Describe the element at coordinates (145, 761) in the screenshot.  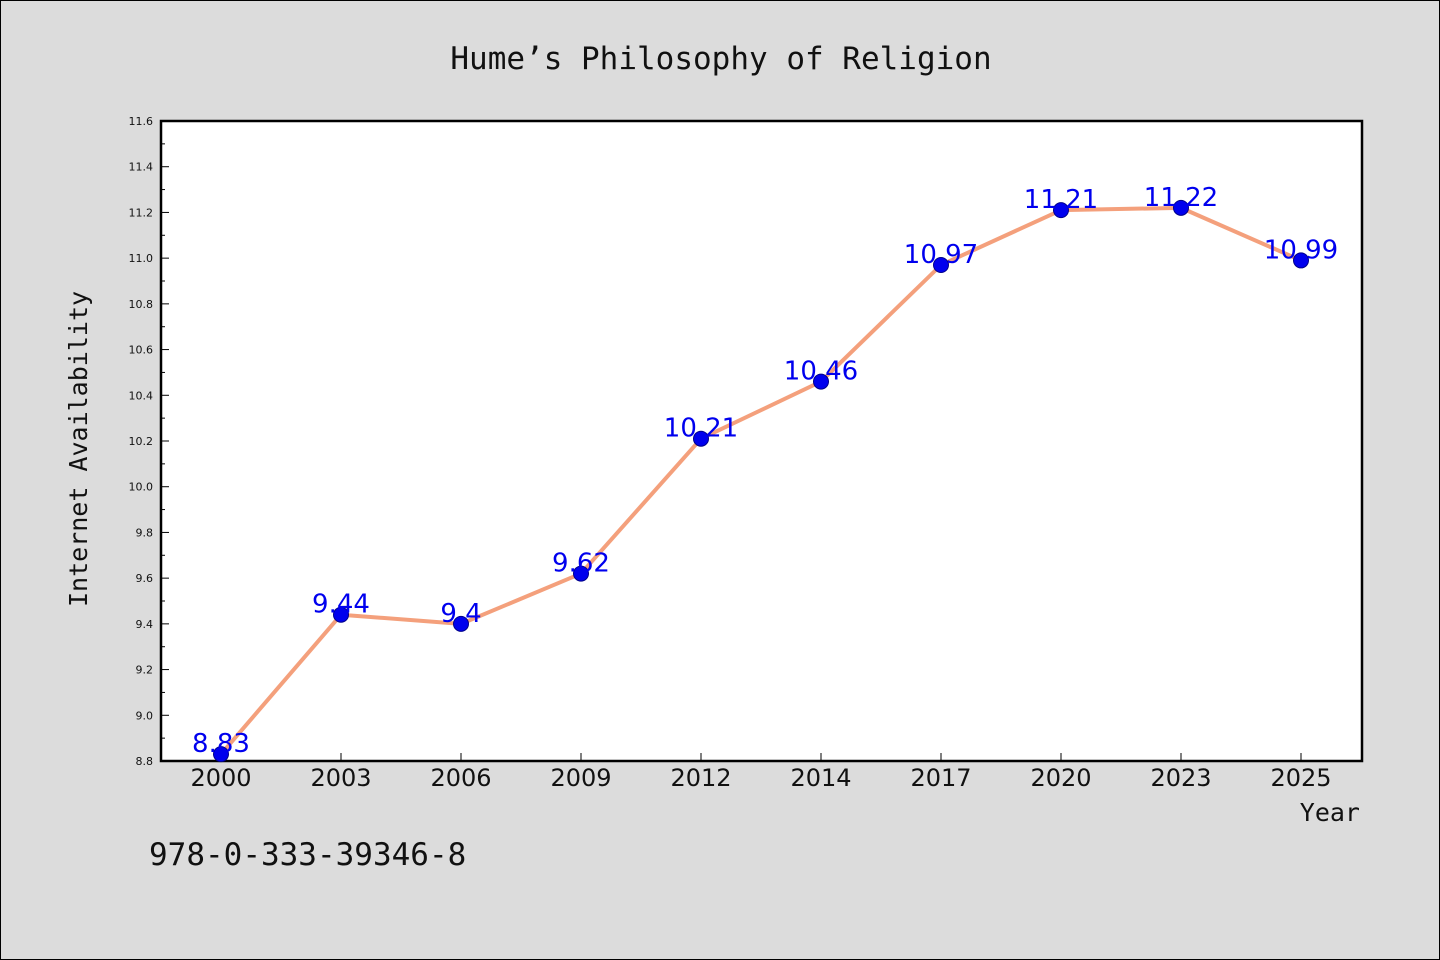
I see `y-tick-label: 8.8` at that location.